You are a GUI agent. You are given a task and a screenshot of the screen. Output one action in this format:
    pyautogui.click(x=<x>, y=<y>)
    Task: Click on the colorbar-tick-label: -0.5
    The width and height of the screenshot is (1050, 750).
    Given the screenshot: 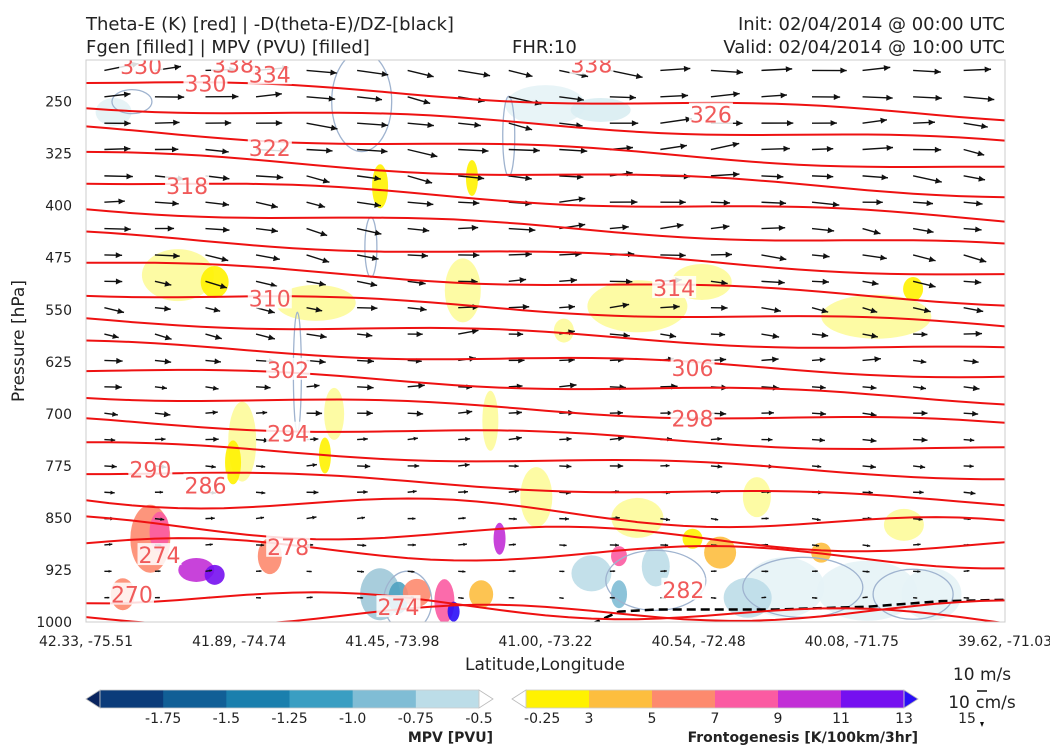 What is the action you would take?
    pyautogui.click(x=478, y=719)
    